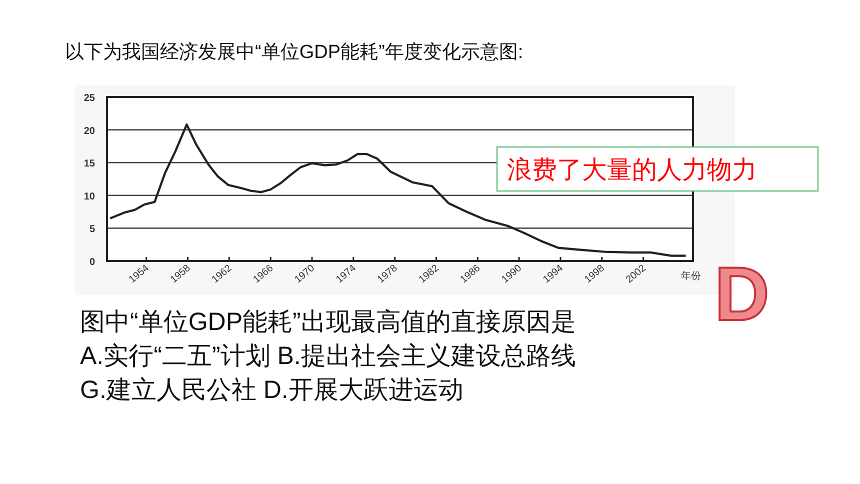 The height and width of the screenshot is (484, 860). I want to click on chart-title: 以下为我国经济发展中“单位GDP能耗”年度变化示意图:, so click(294, 52).